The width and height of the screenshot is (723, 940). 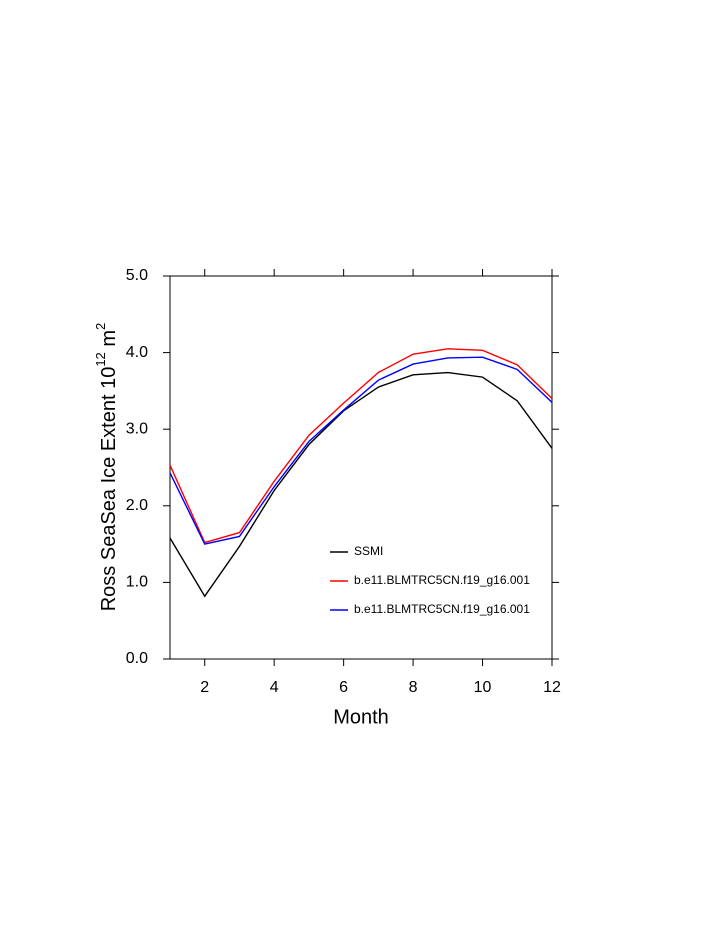 I want to click on y-tick-label: 0.0, so click(x=137, y=658).